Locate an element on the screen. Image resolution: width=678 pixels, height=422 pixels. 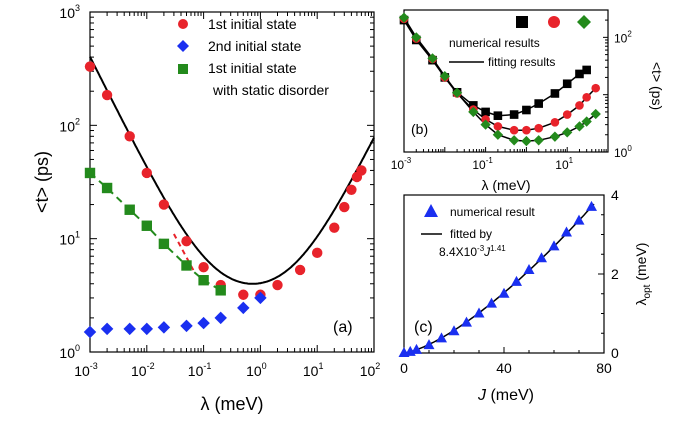
legend-b-square-icon is located at coordinates (522, 22).